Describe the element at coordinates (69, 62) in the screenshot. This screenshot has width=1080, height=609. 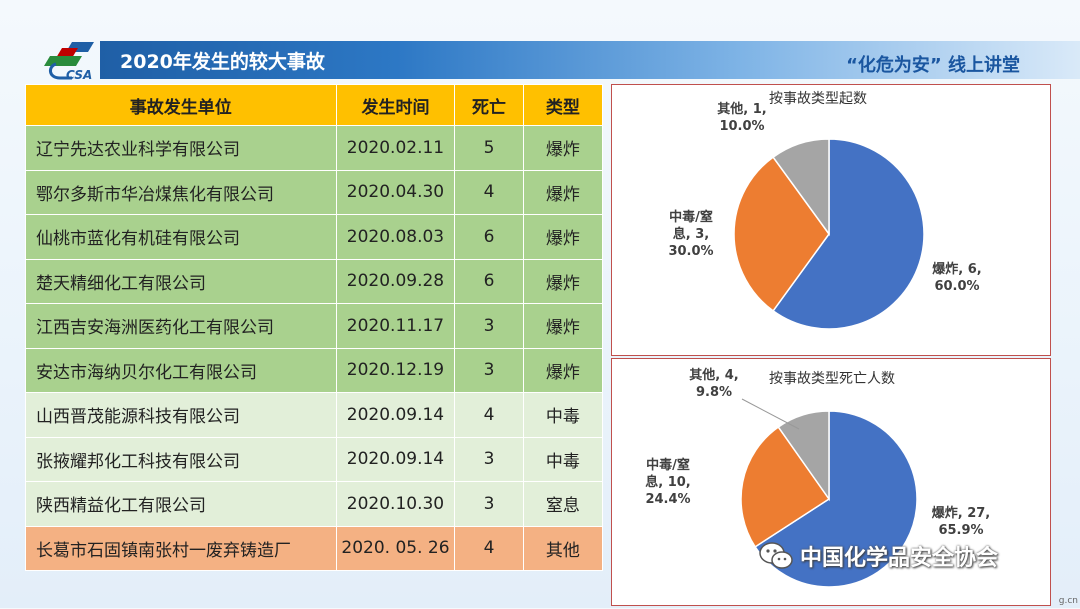
I see `csa-logo: CSA` at that location.